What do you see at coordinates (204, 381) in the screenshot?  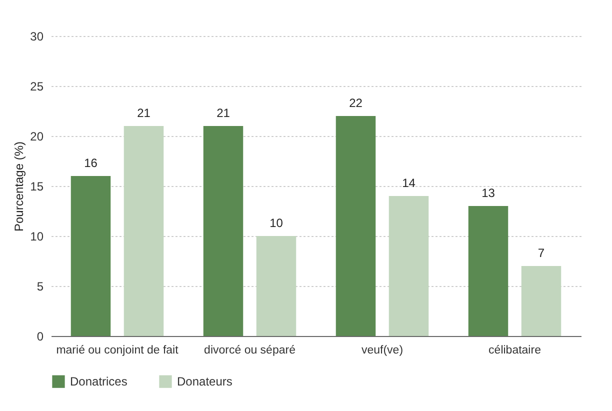 I see `legend-label: Donateurs` at bounding box center [204, 381].